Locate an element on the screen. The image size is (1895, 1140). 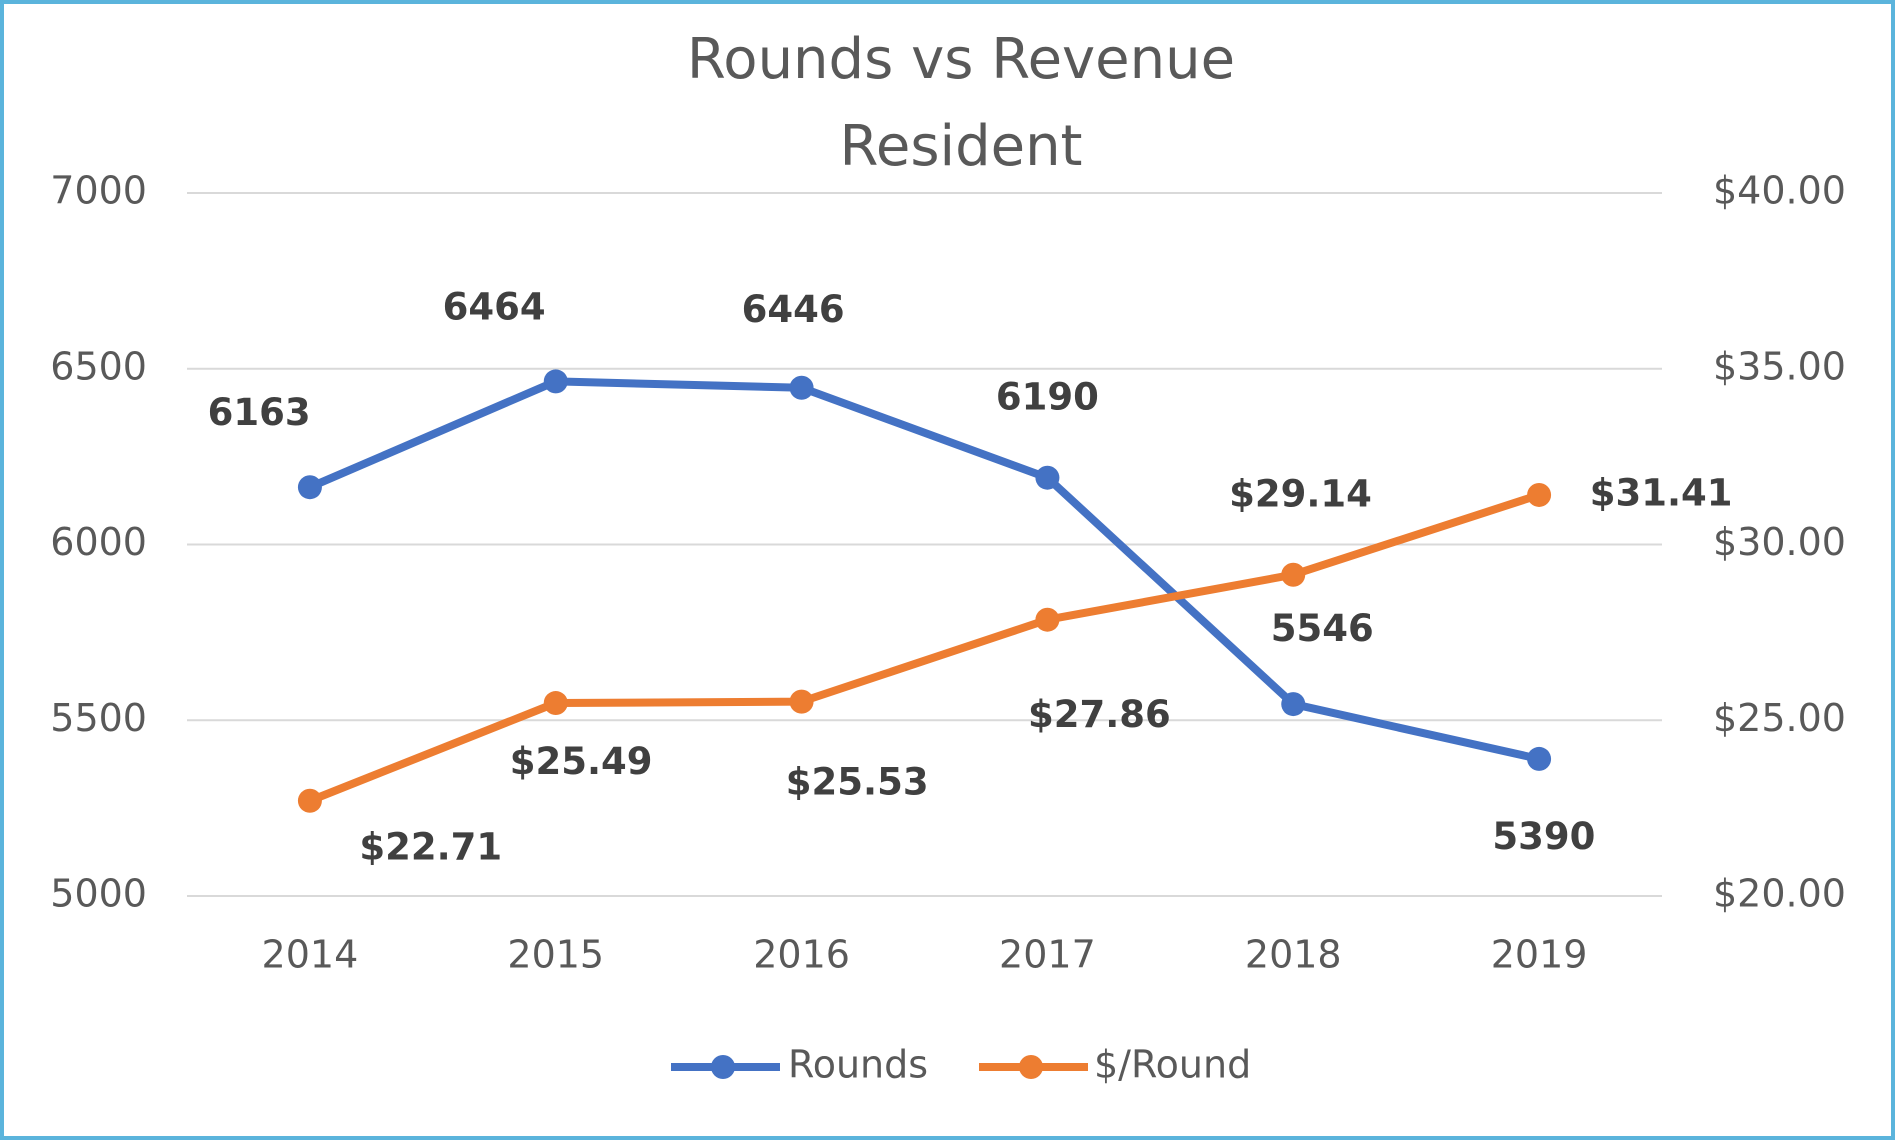
y-tick-label: 5500 is located at coordinates (98, 718).